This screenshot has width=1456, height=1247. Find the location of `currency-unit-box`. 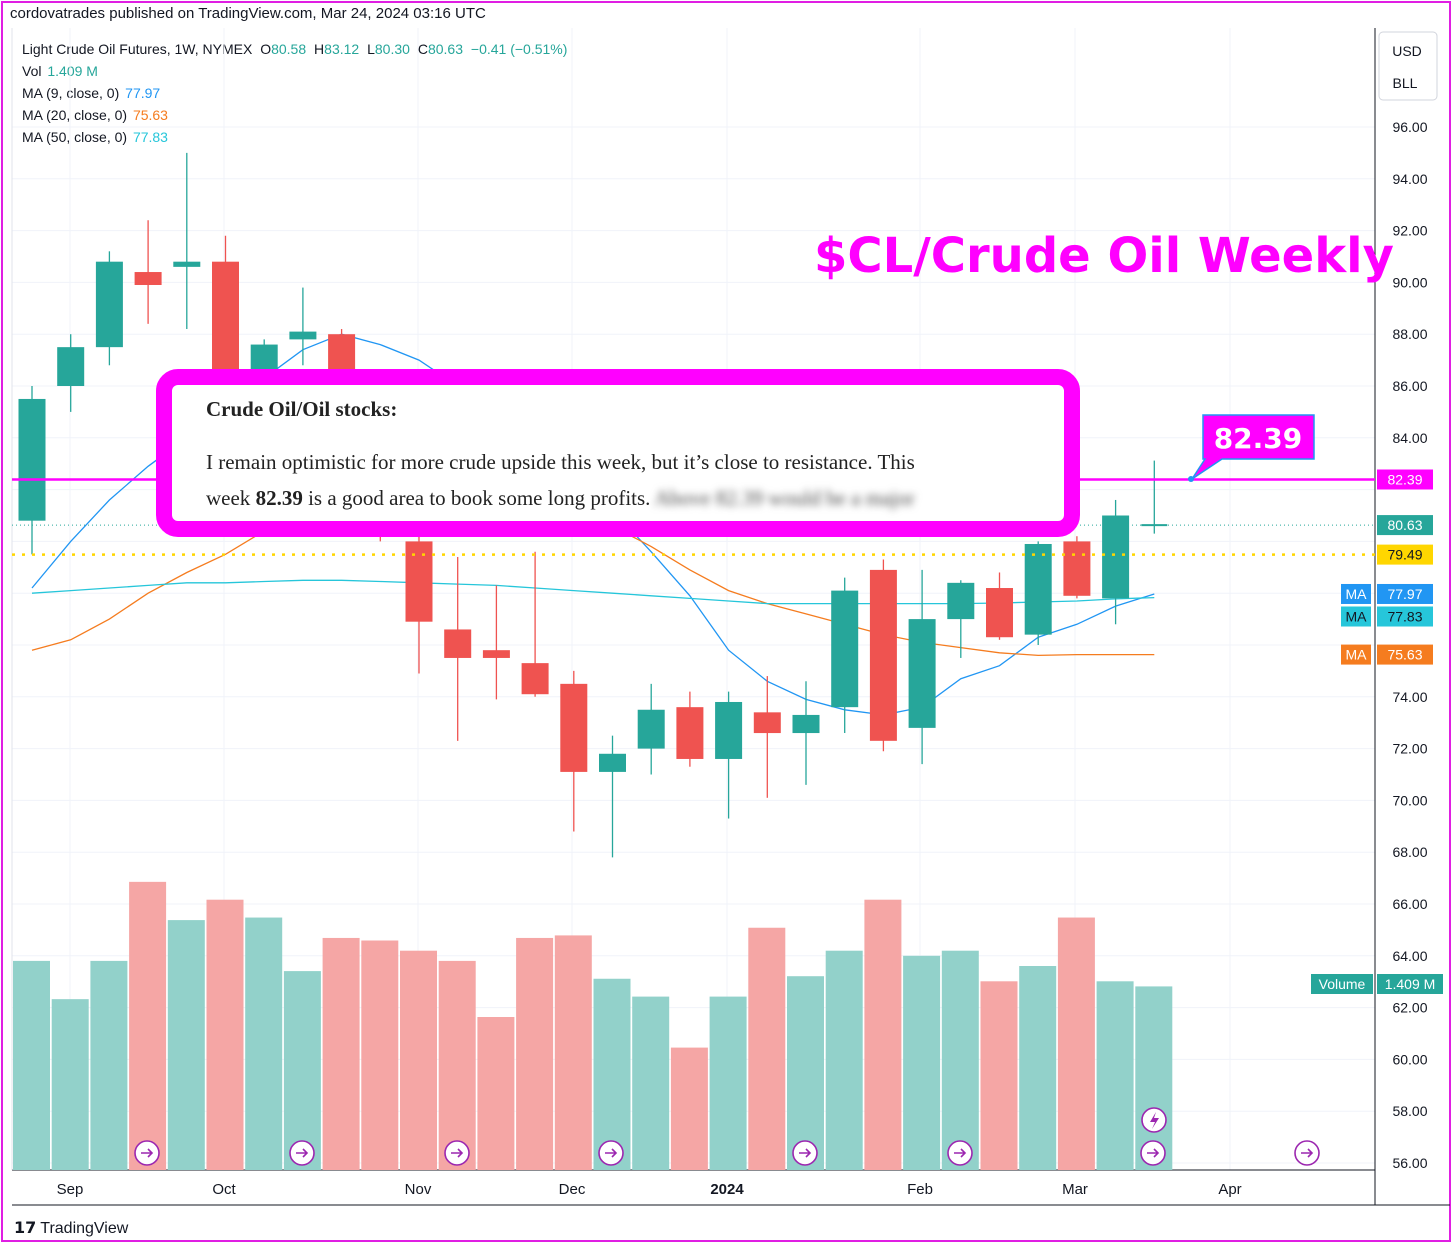

currency-unit-box is located at coordinates (1408, 66).